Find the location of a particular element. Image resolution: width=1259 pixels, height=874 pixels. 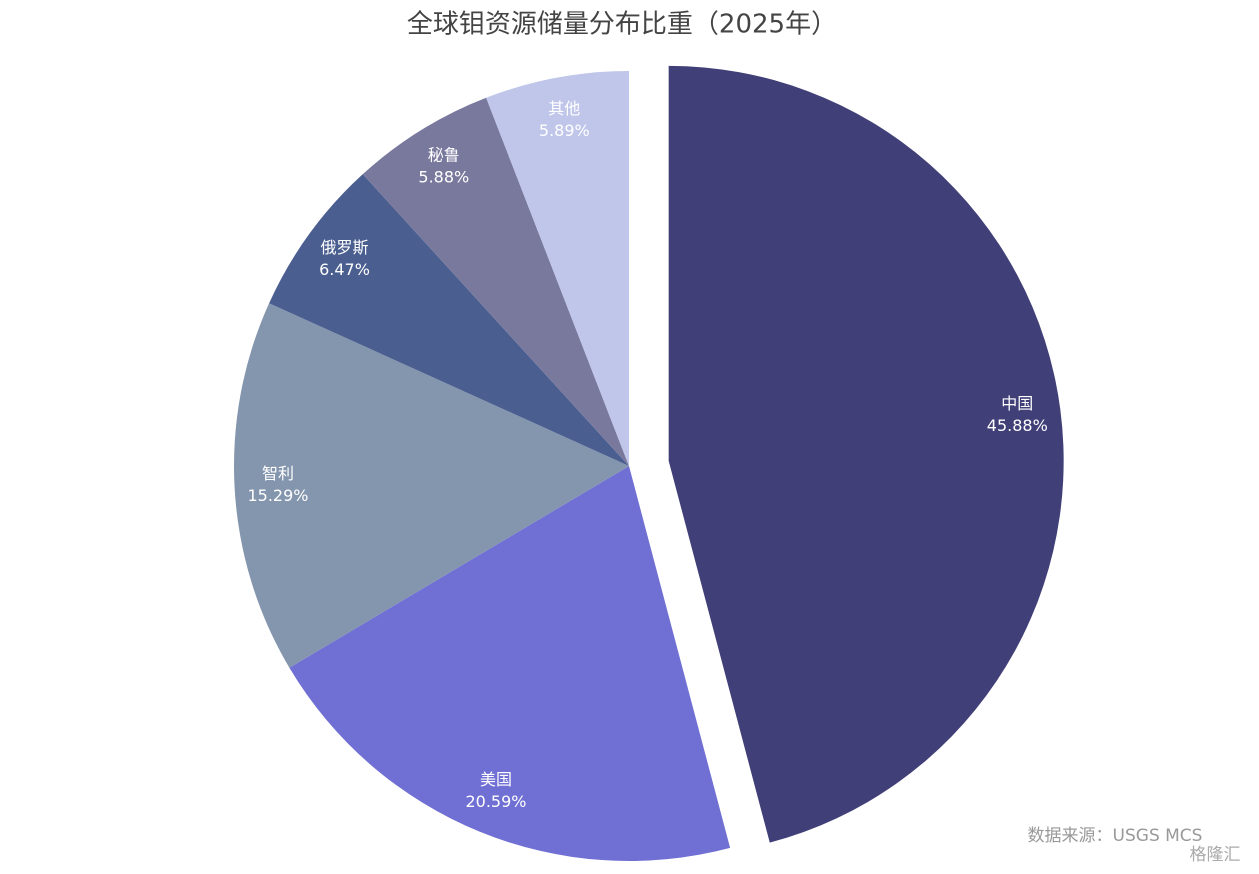

slice-label: 智利 is located at coordinates (278, 473).